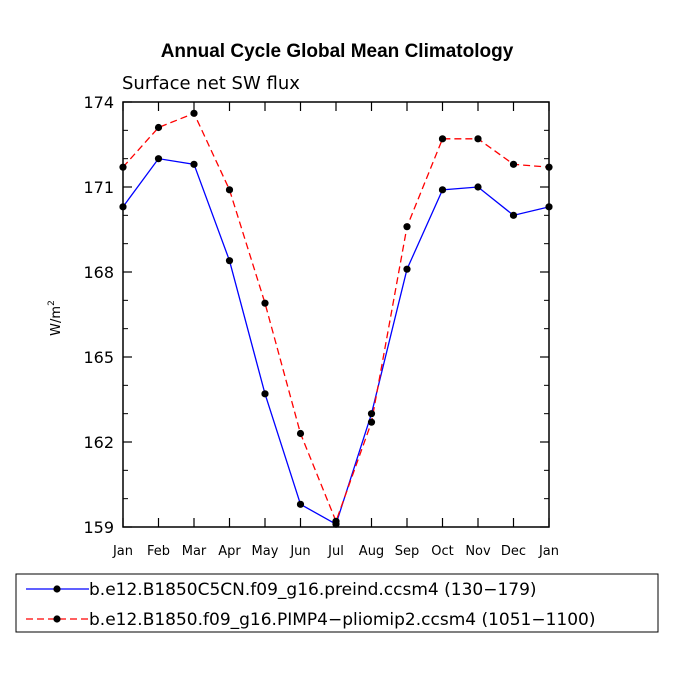 The height and width of the screenshot is (675, 675). Describe the element at coordinates (98, 315) in the screenshot. I see `y-tick-labels: 159 162 165 168 171 174` at that location.